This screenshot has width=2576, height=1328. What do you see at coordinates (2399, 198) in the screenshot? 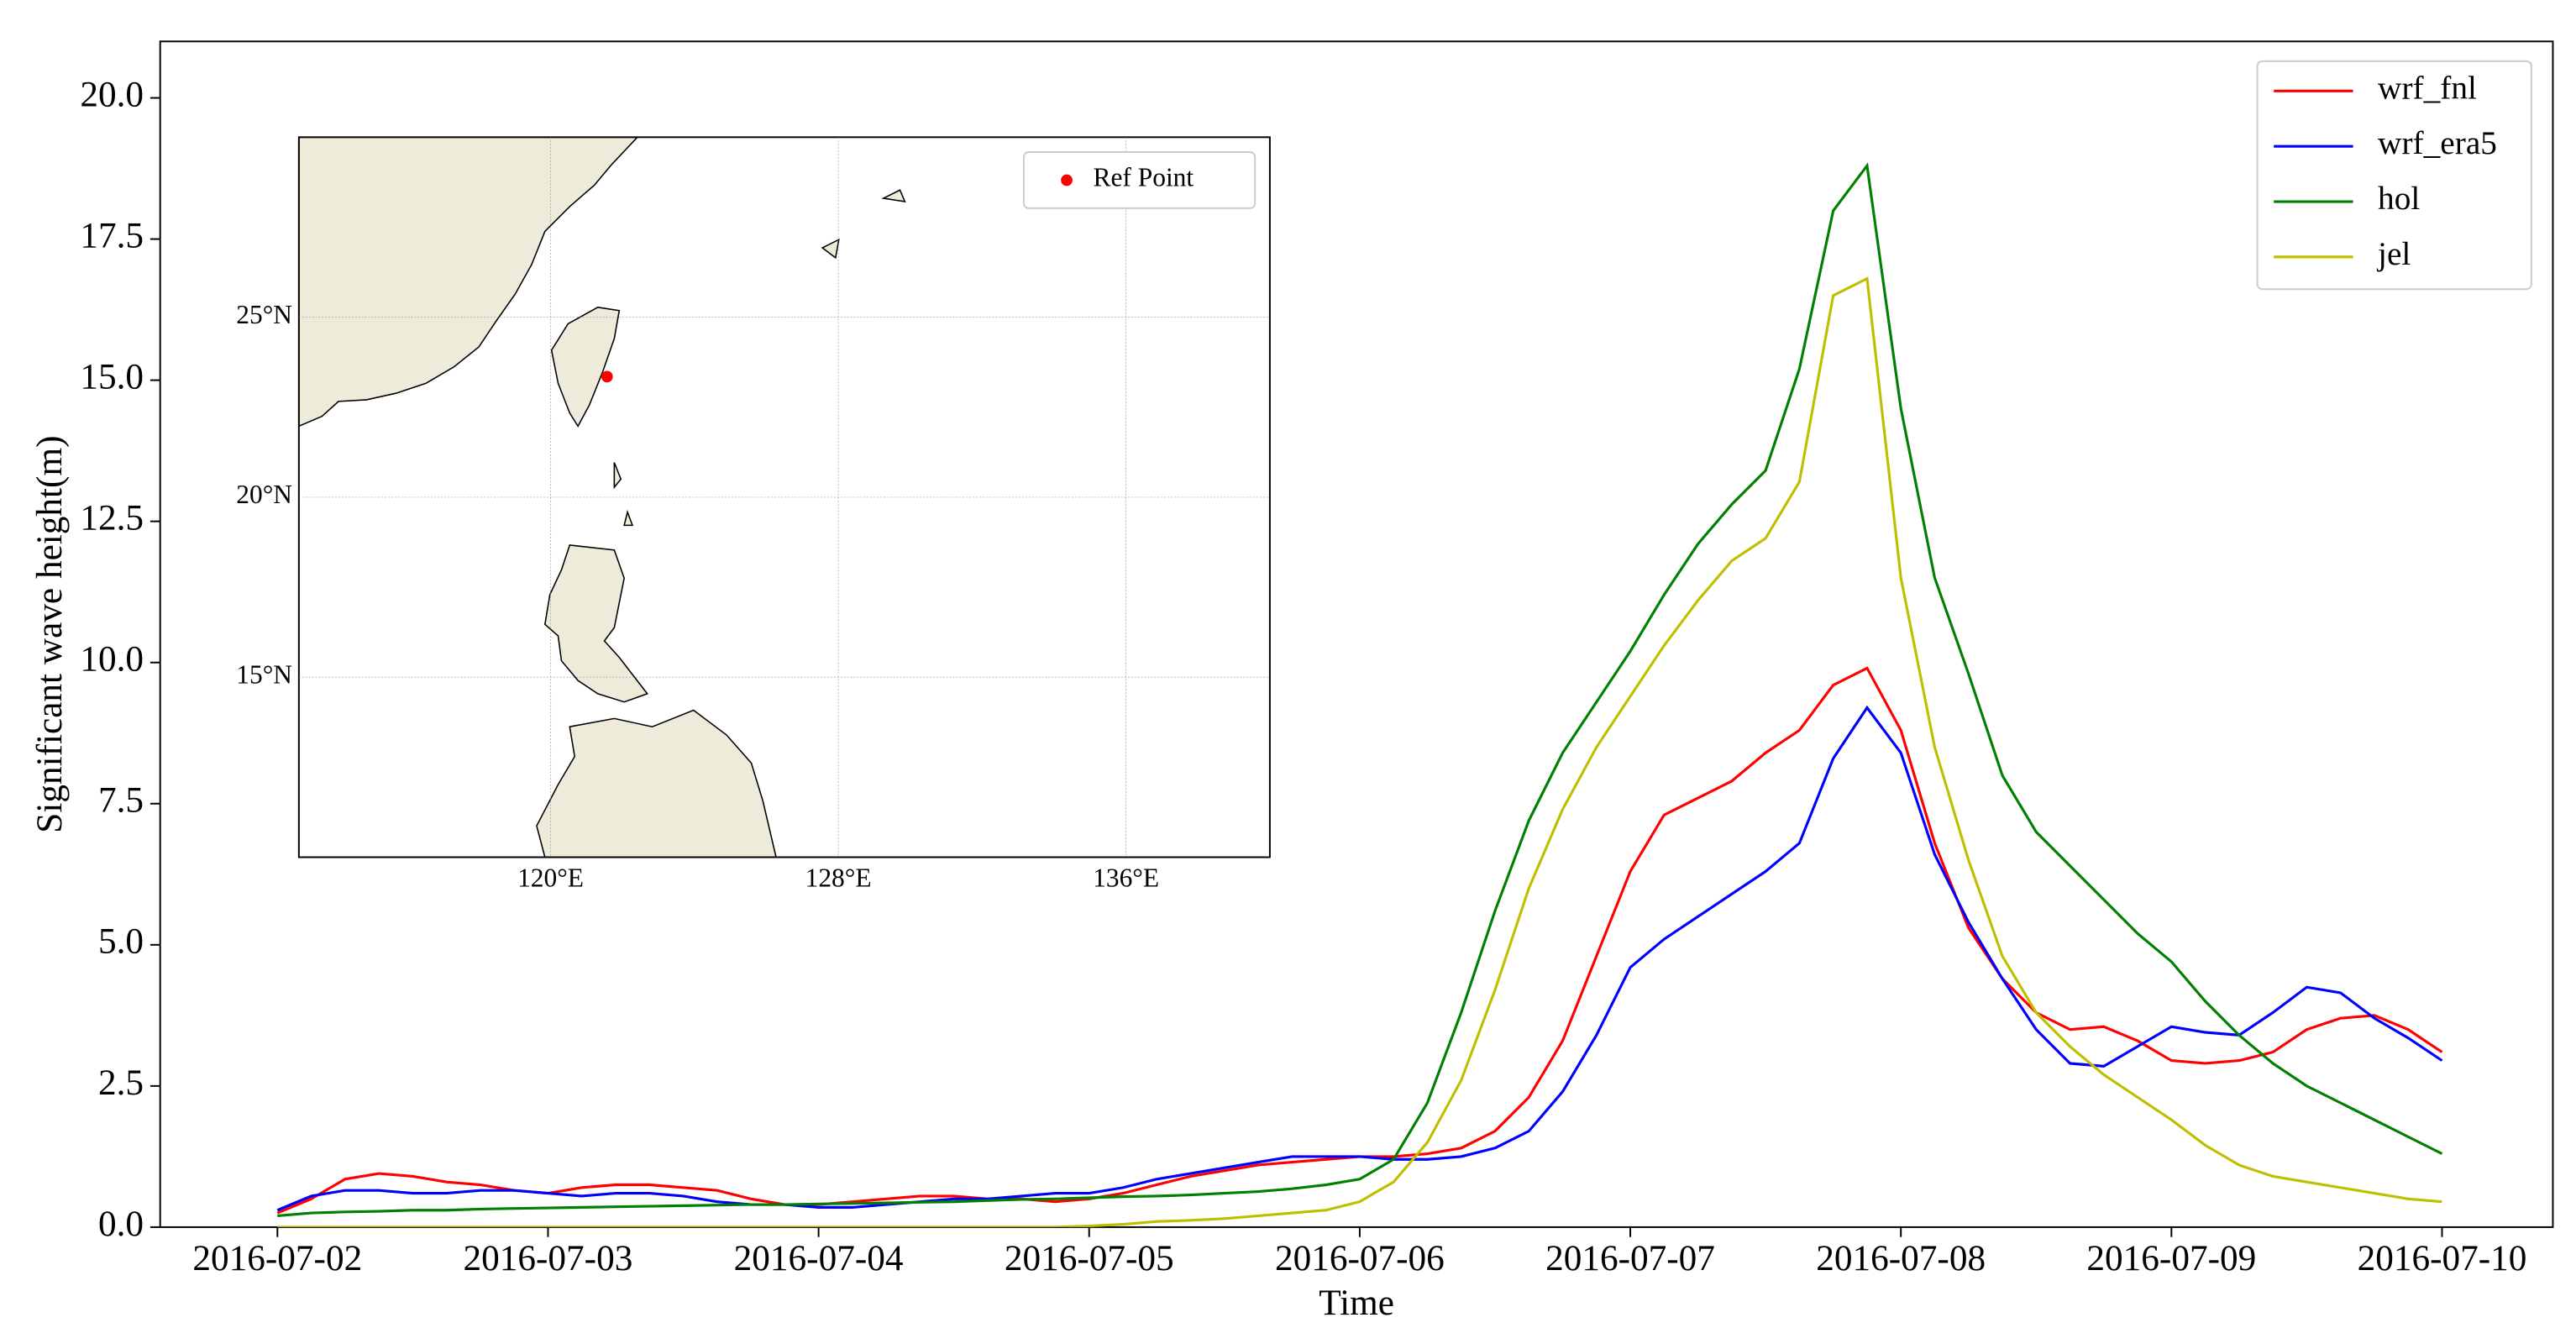
I see `legend-label: hol` at bounding box center [2399, 198].